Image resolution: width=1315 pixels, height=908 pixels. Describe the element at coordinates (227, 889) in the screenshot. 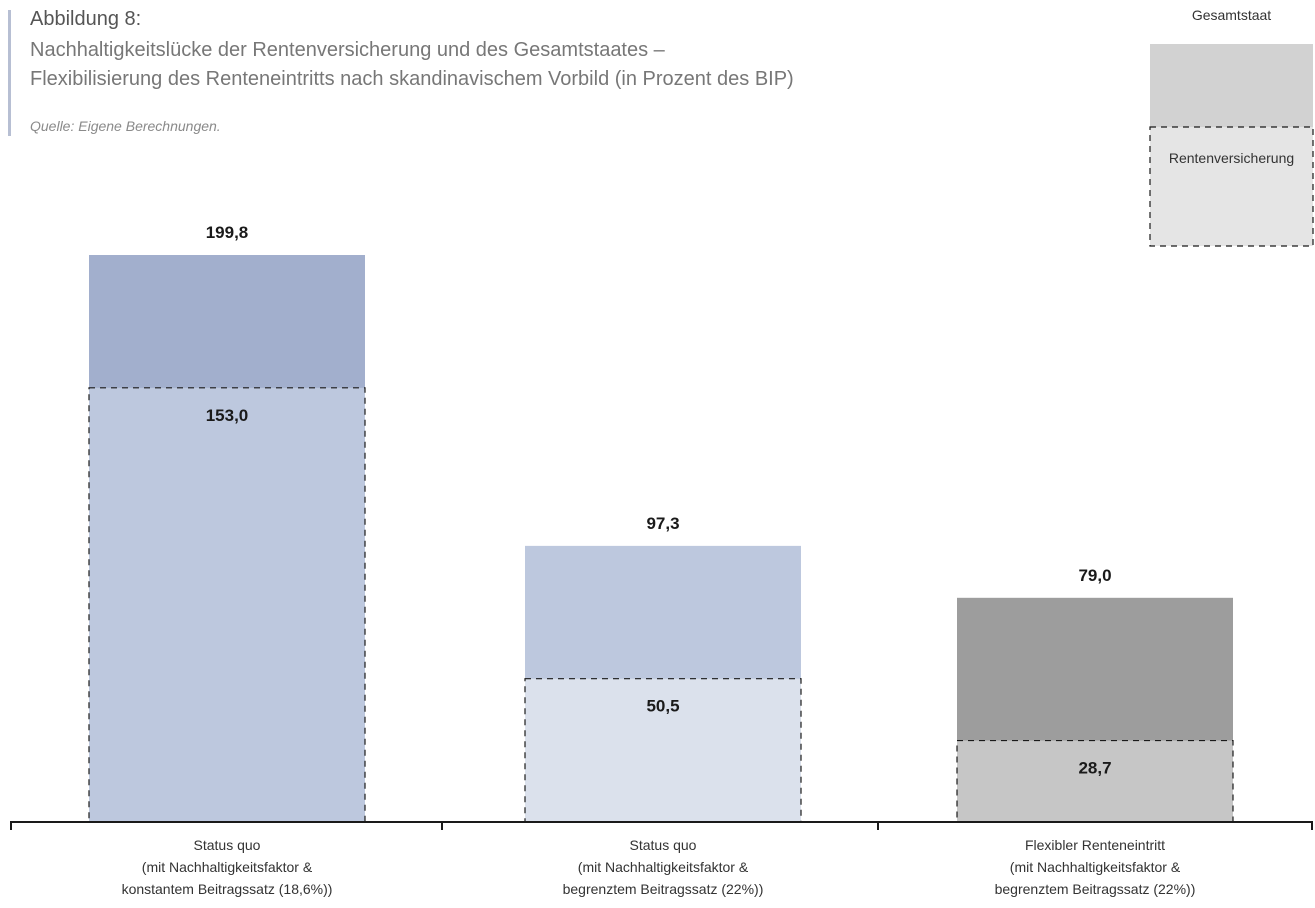

I see `category-label: konstantem Beitragssatz (18,6%))` at that location.